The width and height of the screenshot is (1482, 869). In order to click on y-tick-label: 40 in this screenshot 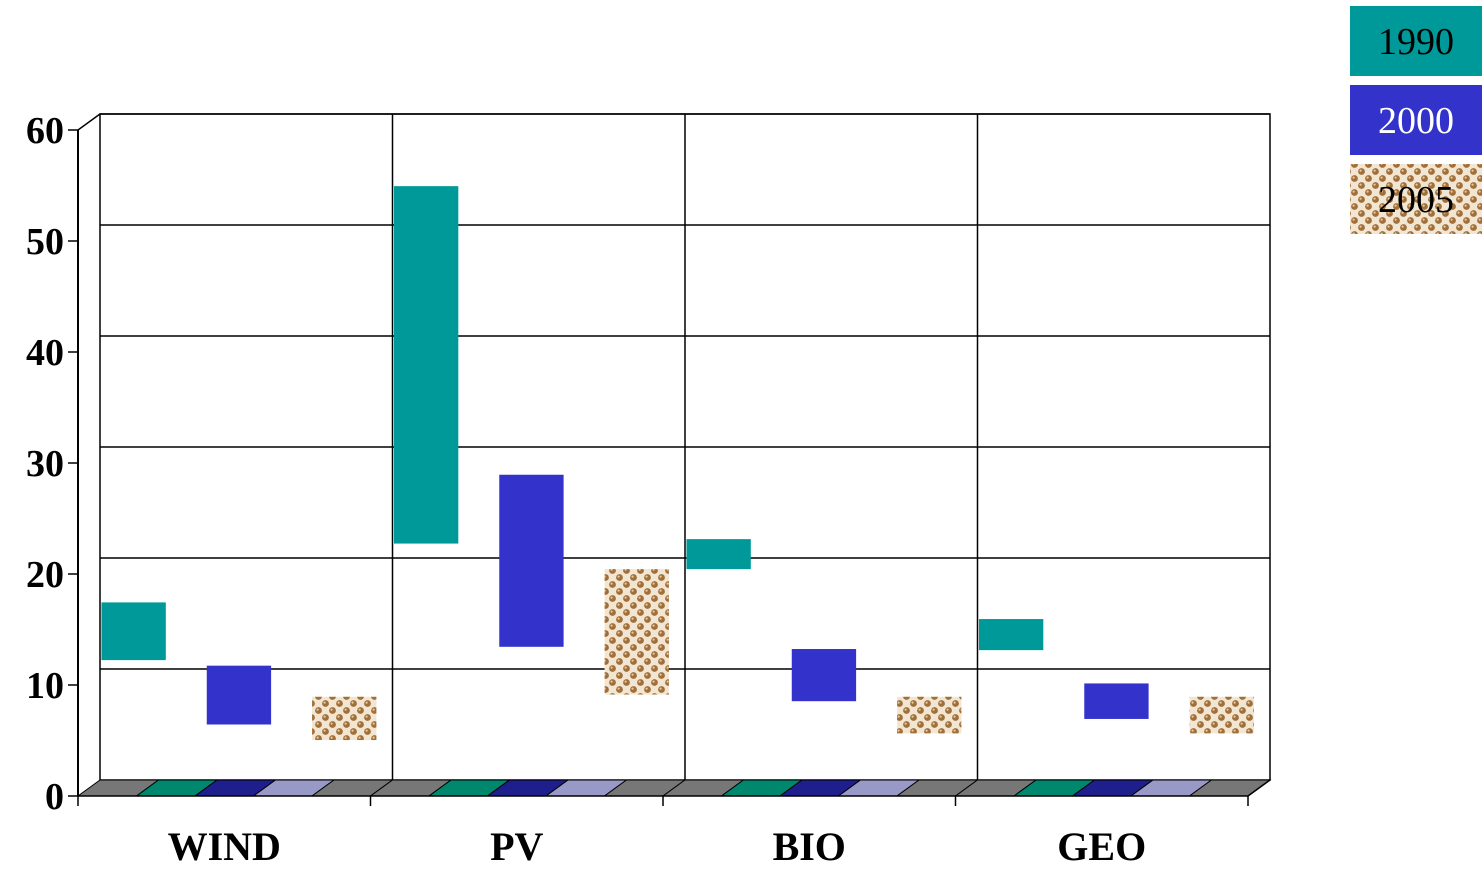, I will do `click(45, 353)`.